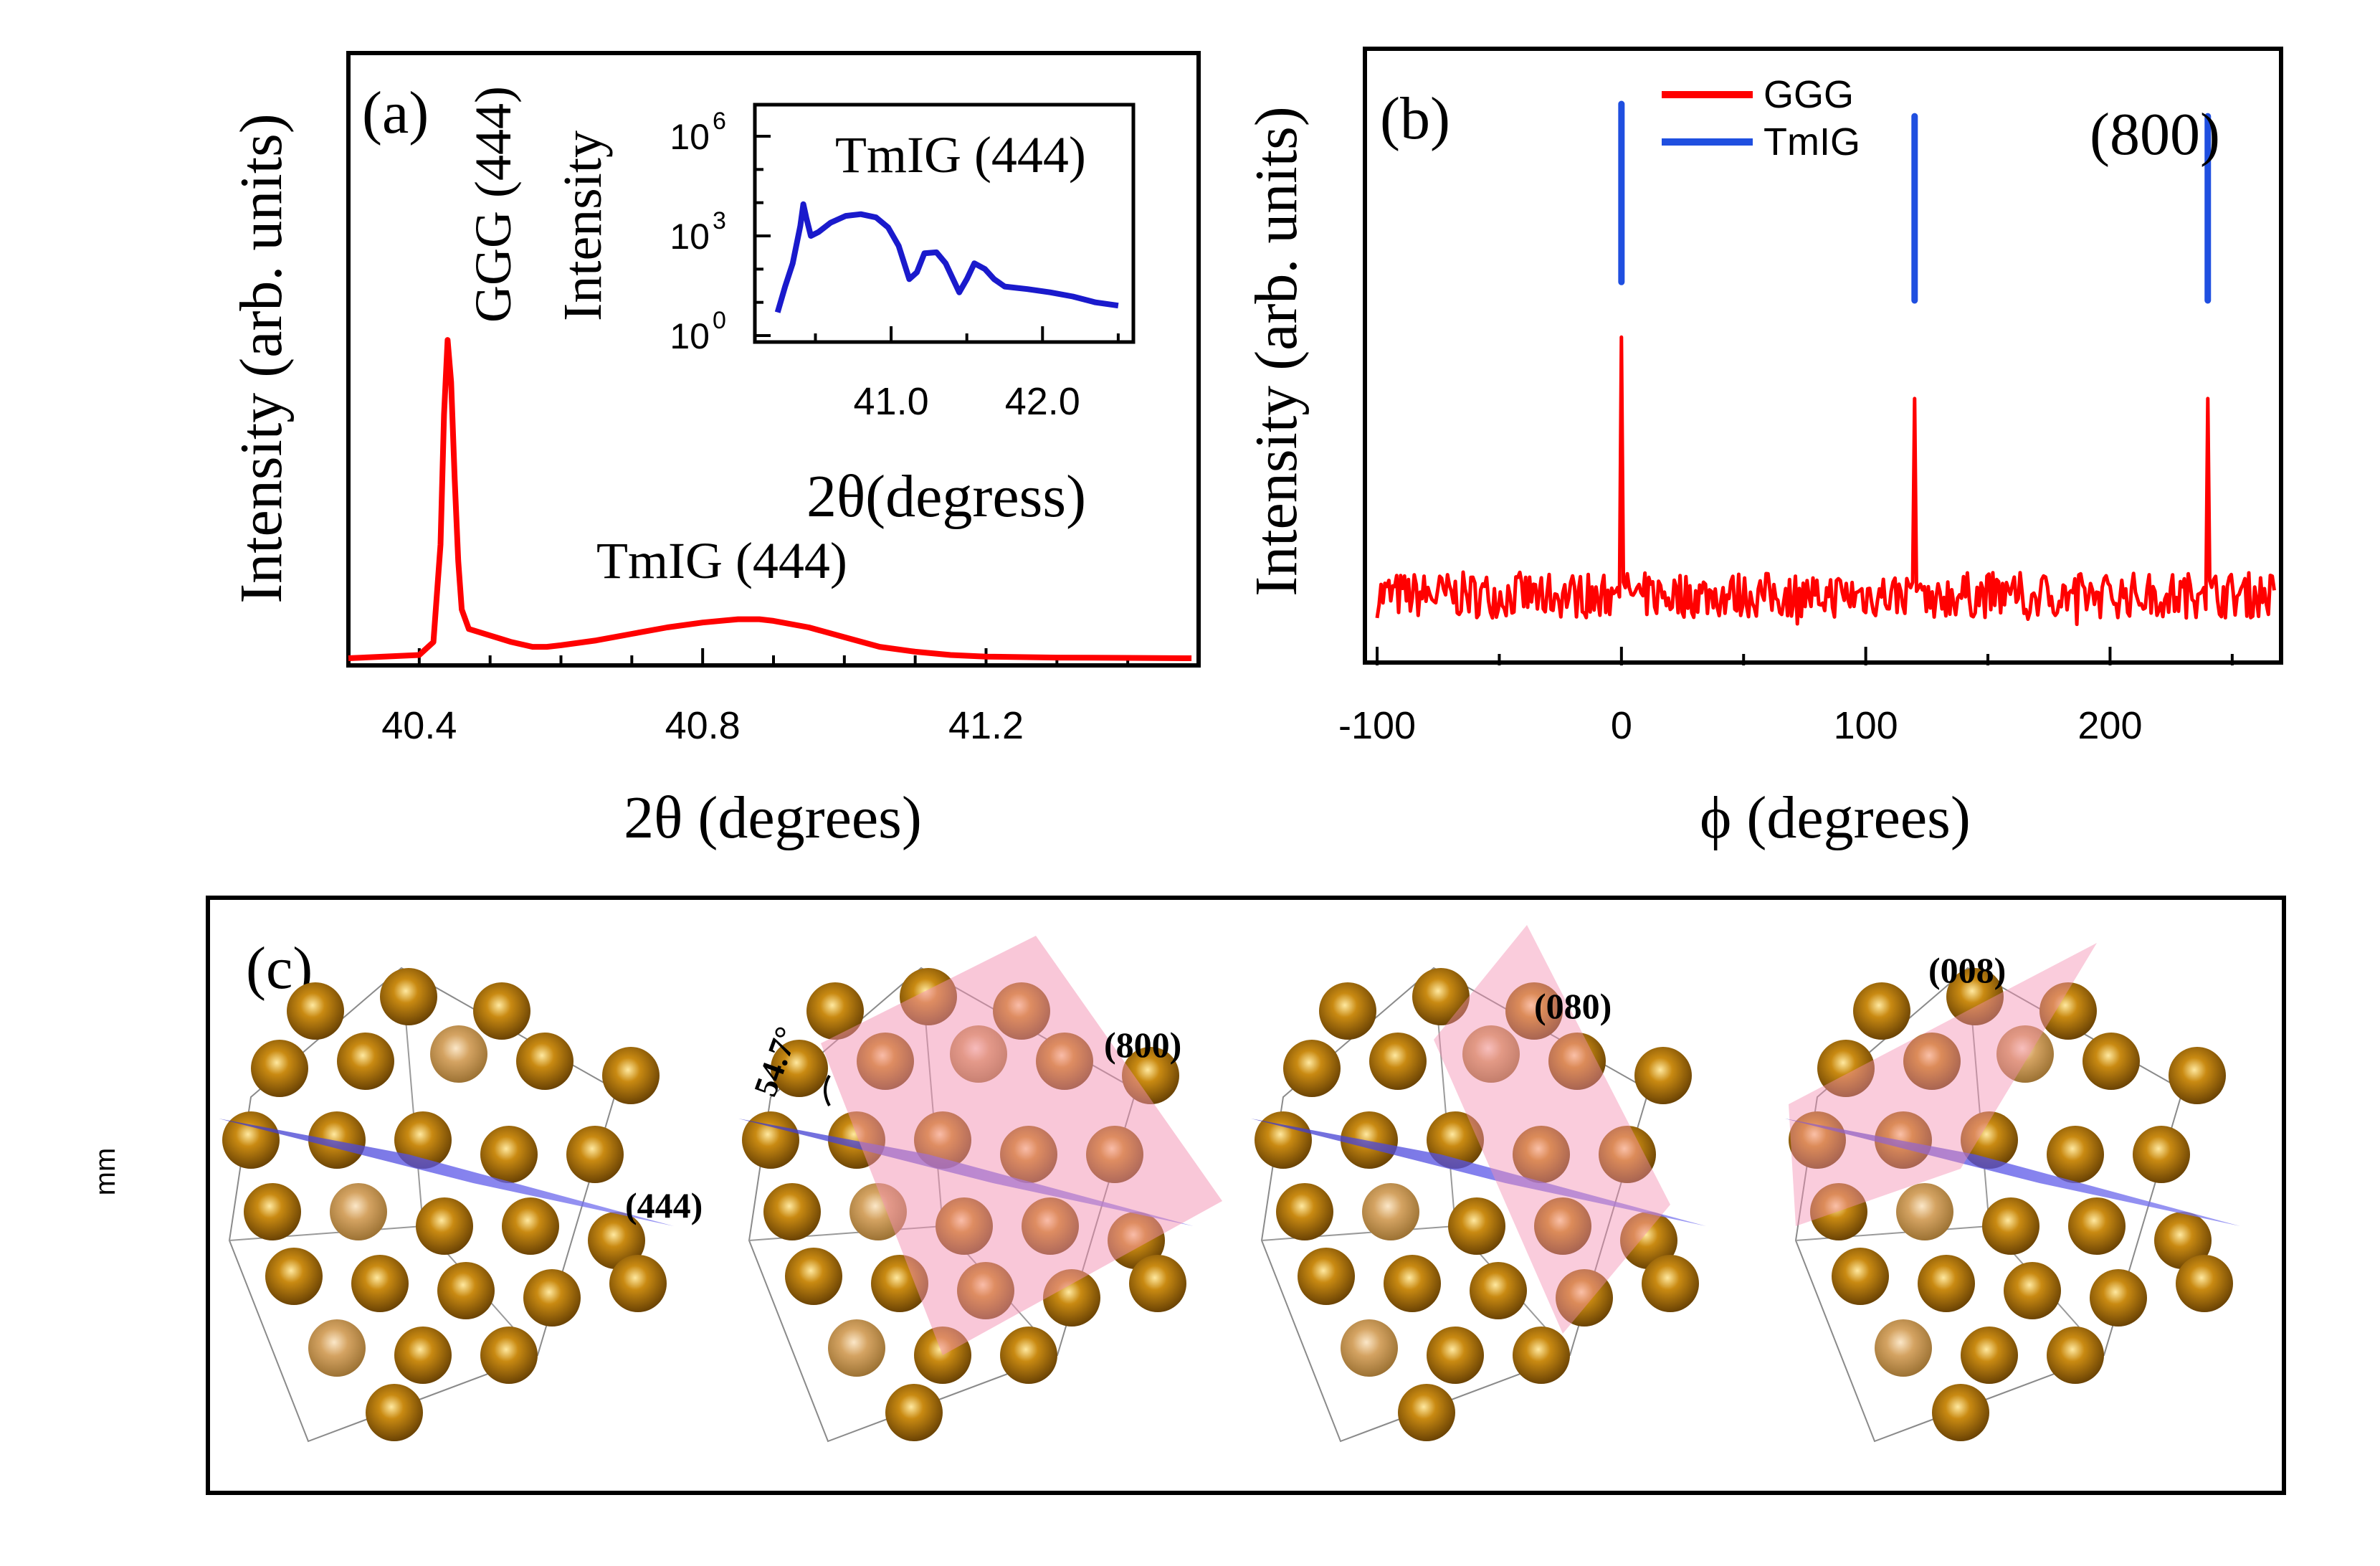  Describe the element at coordinates (944, 224) in the screenshot. I see `inset-frame` at that location.